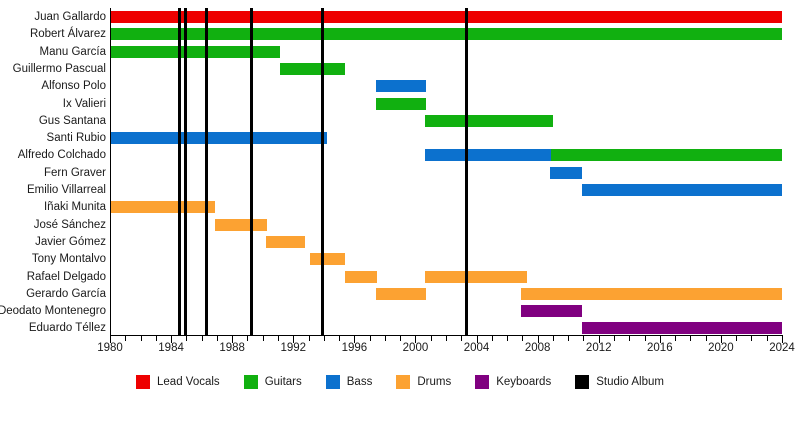  Describe the element at coordinates (66, 276) in the screenshot. I see `member-label: Rafael Delgado` at that location.